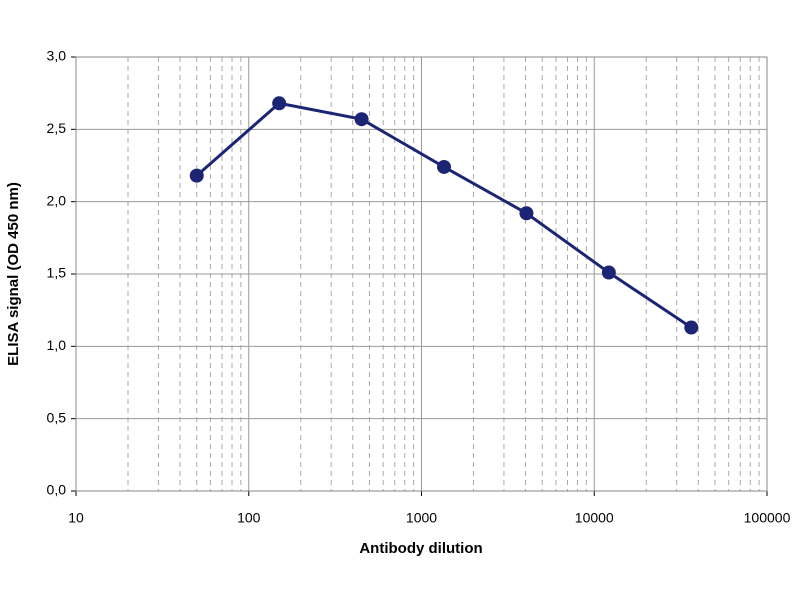 The image size is (800, 600). Describe the element at coordinates (57, 417) in the screenshot. I see `y-tick-label: 0,5` at that location.